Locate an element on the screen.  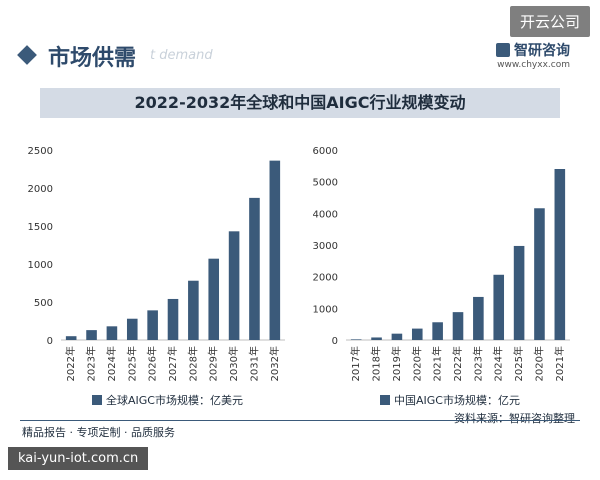
brand-logo-icon is located at coordinates (503, 50).